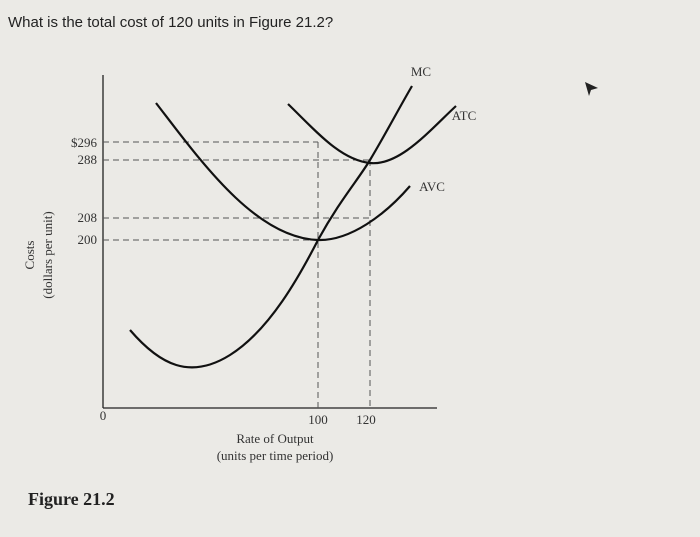  I want to click on caption: Figure 21.2, so click(71, 499).